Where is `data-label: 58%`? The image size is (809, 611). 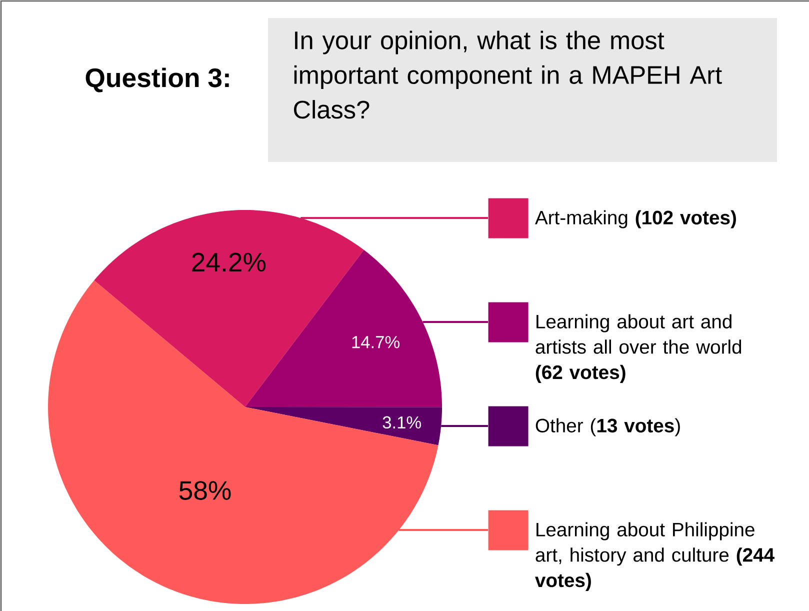 data-label: 58% is located at coordinates (205, 490).